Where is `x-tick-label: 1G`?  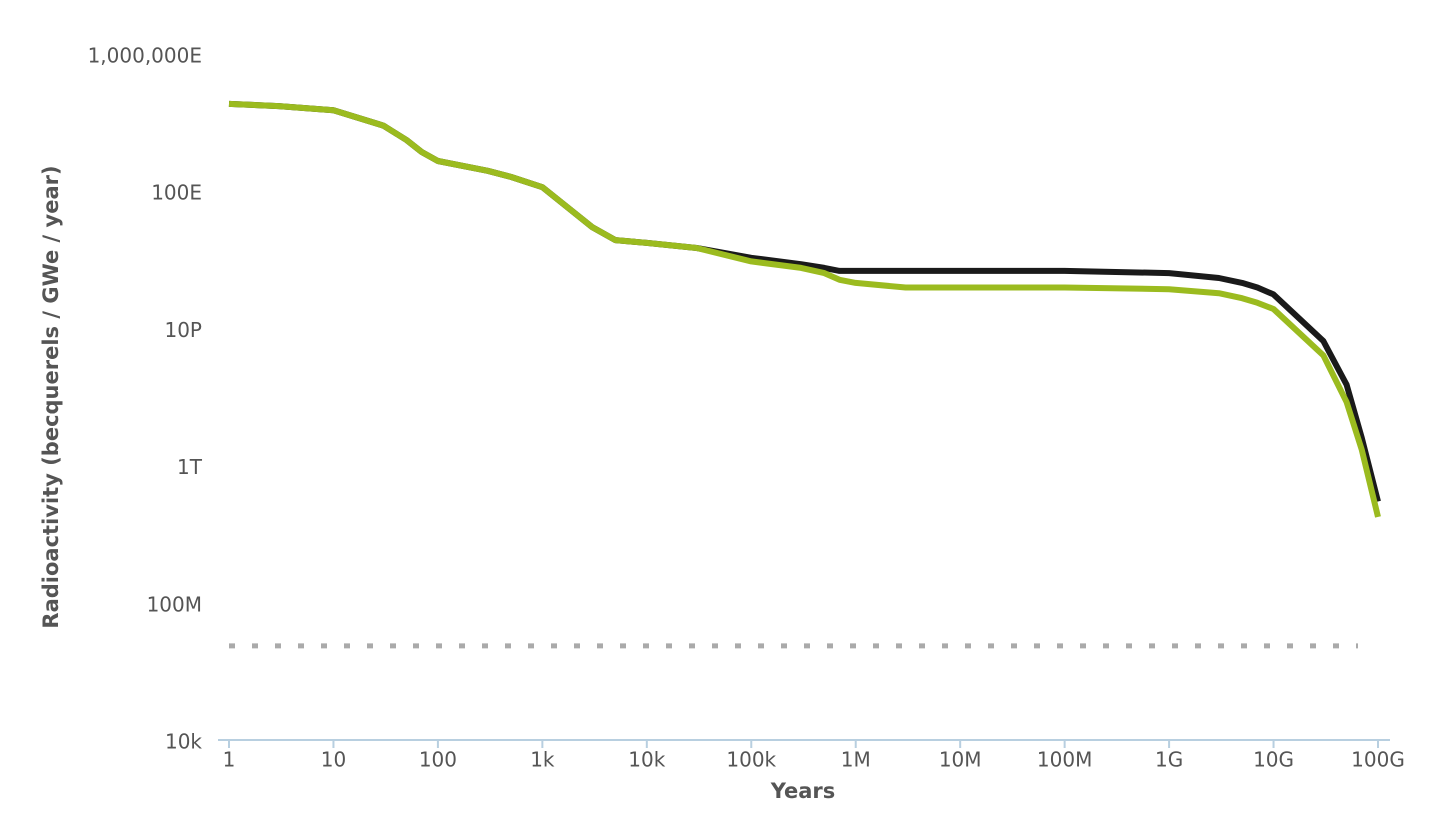
x-tick-label: 1G is located at coordinates (1169, 760).